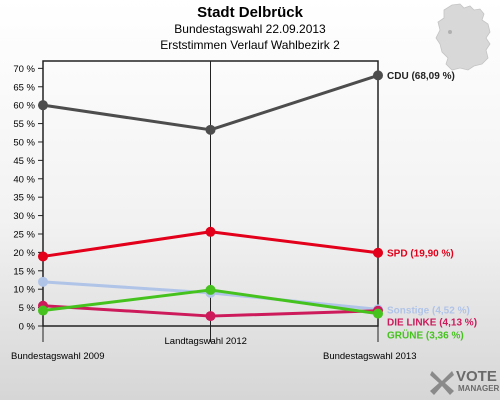 This screenshot has height=400, width=500. Describe the element at coordinates (250, 29) in the screenshot. I see `chart-subtitle-election: Bundestagswahl 22.09.2013` at that location.